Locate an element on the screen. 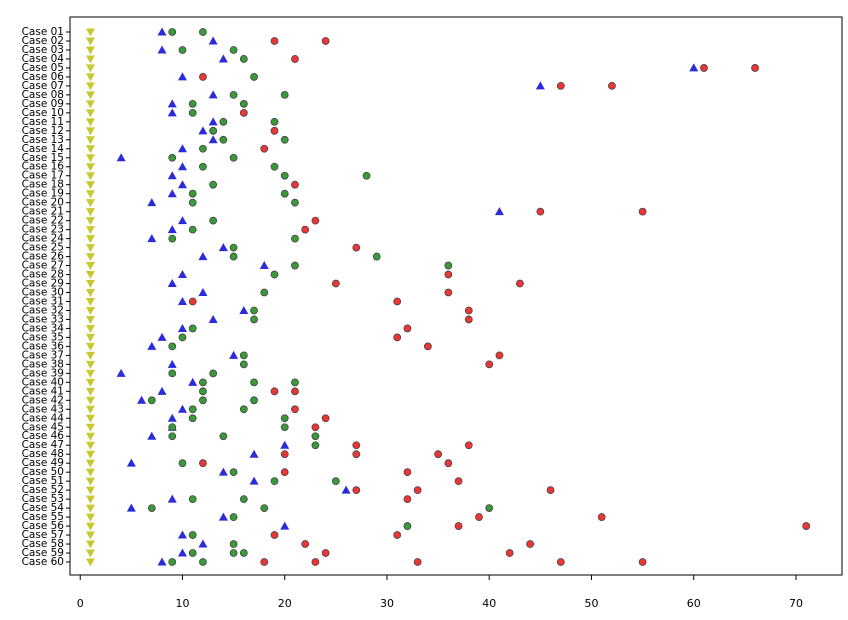 This screenshot has height=620, width=848. y-tick-label: Case 35 is located at coordinates (43, 337).